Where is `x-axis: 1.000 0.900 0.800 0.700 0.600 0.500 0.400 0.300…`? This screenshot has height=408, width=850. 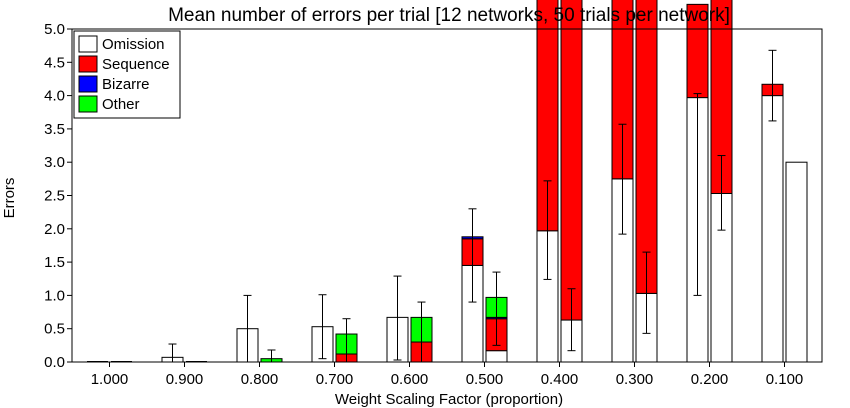 x-axis: 1.000 0.900 0.800 0.700 0.600 0.500 0.400 0.300… is located at coordinates (447, 375).